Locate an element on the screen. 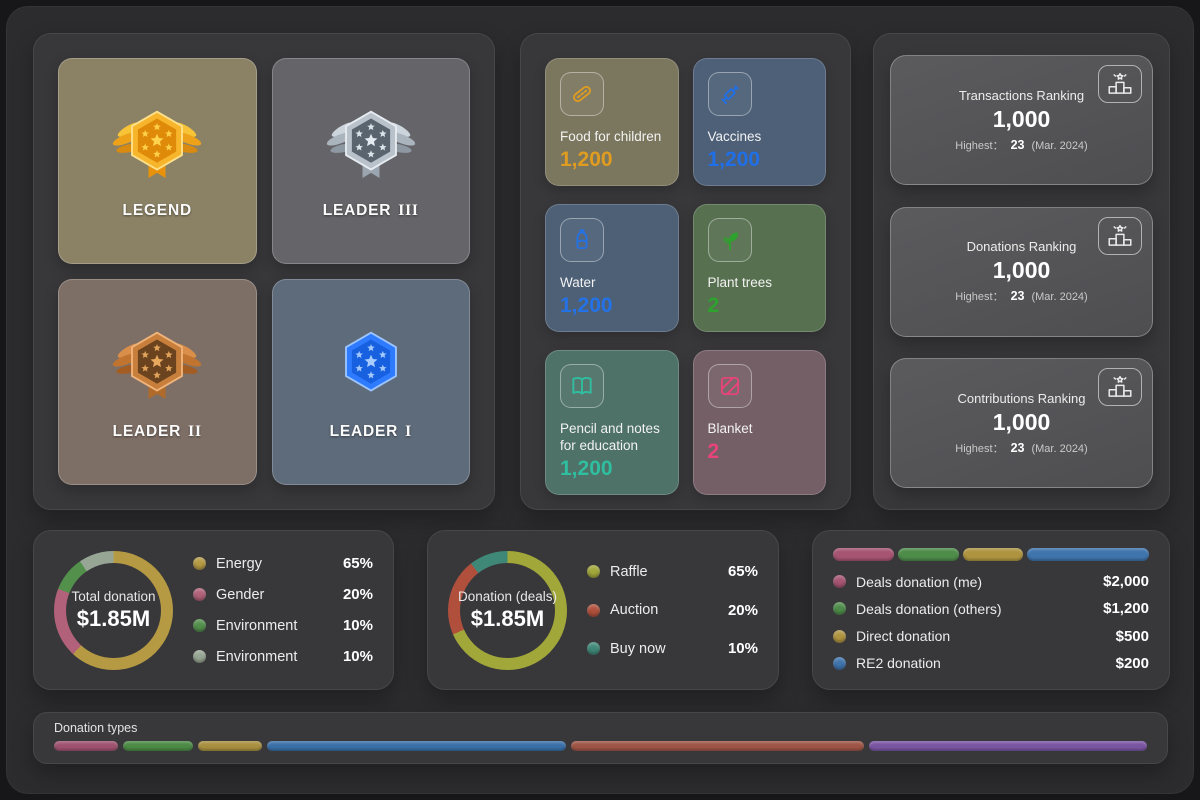 The image size is (1200, 800). ranking-title: Transactions Ranking is located at coordinates (1021, 95).